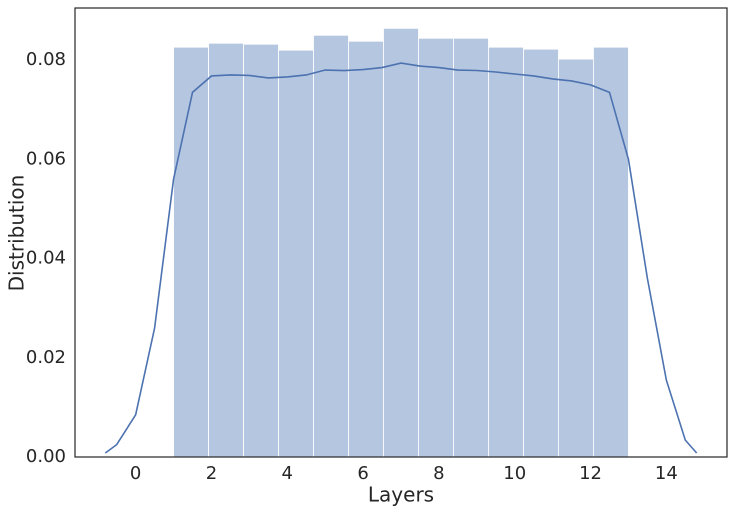 The height and width of the screenshot is (514, 734). I want to click on x-tick-label: 10, so click(514, 473).